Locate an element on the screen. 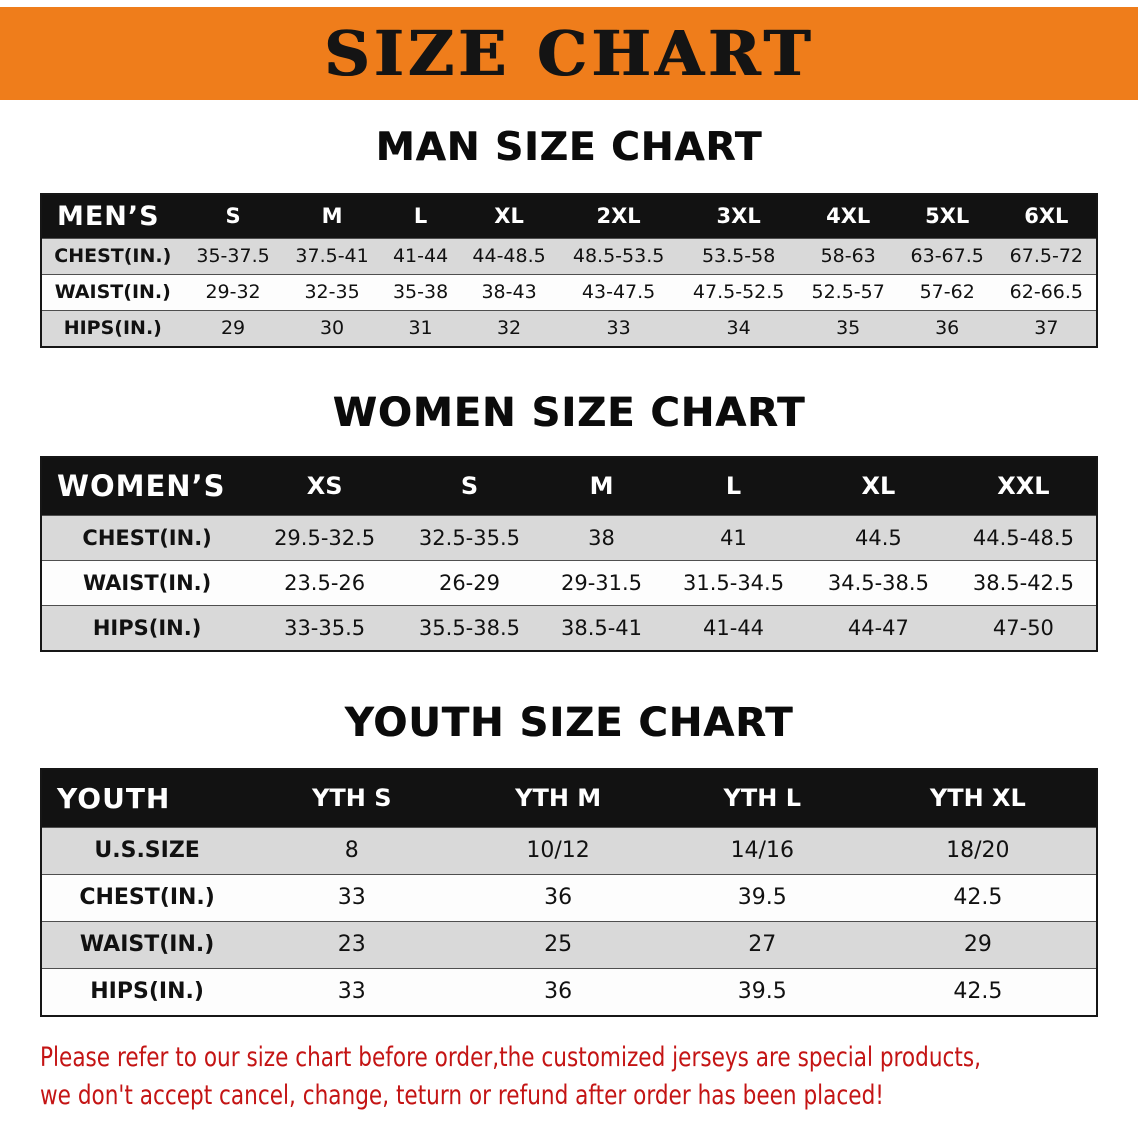 The image size is (1138, 1132). column-header: 6XL is located at coordinates (1046, 216).